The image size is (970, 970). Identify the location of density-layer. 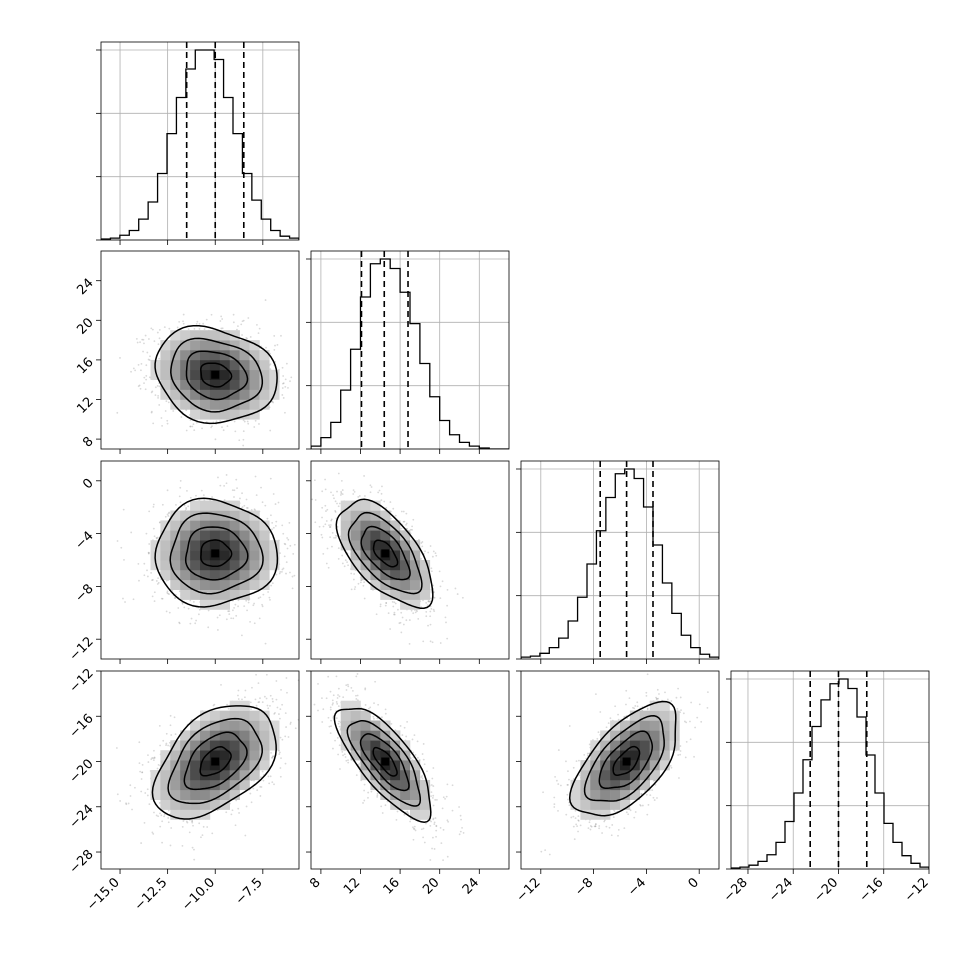
(207, 559).